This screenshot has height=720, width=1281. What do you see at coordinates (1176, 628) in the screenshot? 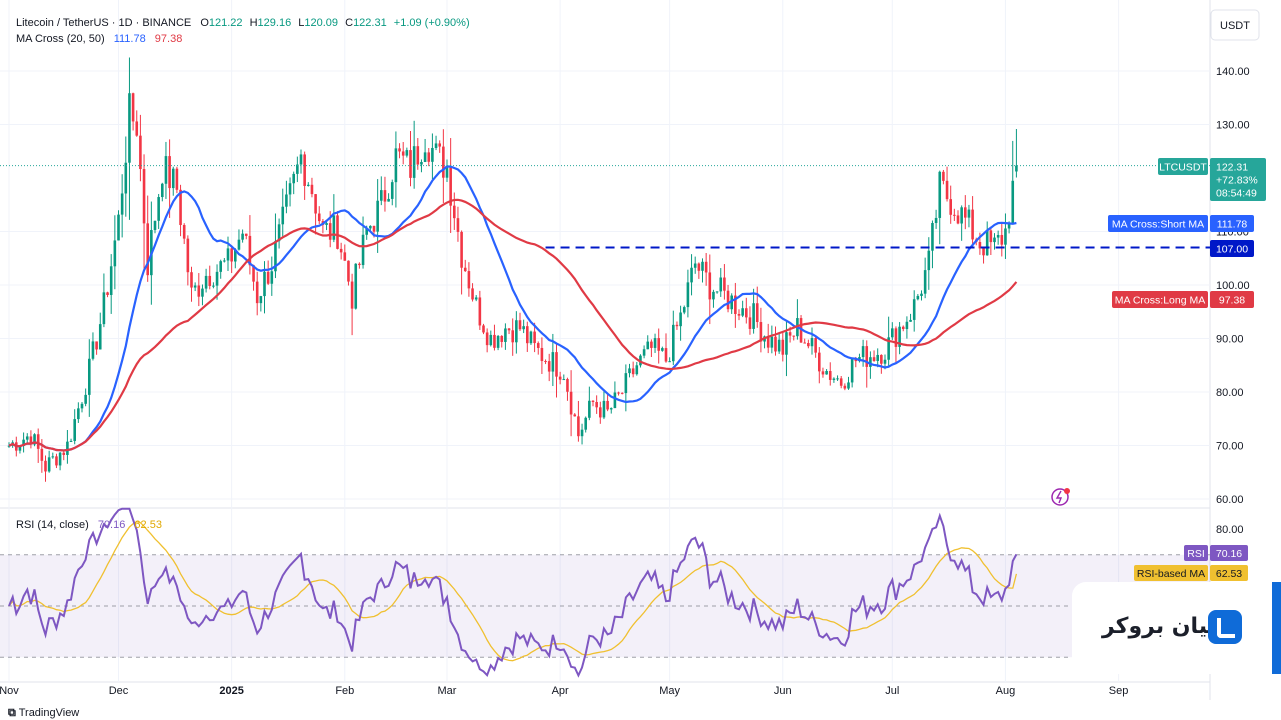
I see `broker-watermark: لیان بروکر` at bounding box center [1176, 628].